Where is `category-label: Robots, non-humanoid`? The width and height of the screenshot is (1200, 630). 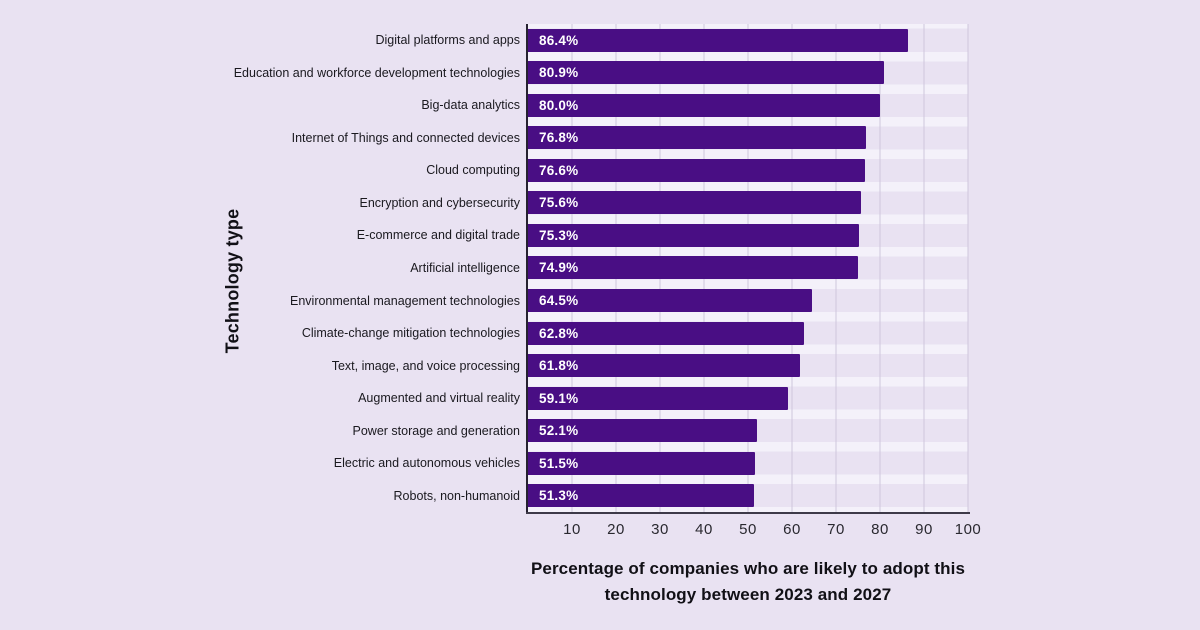 category-label: Robots, non-humanoid is located at coordinates (456, 495).